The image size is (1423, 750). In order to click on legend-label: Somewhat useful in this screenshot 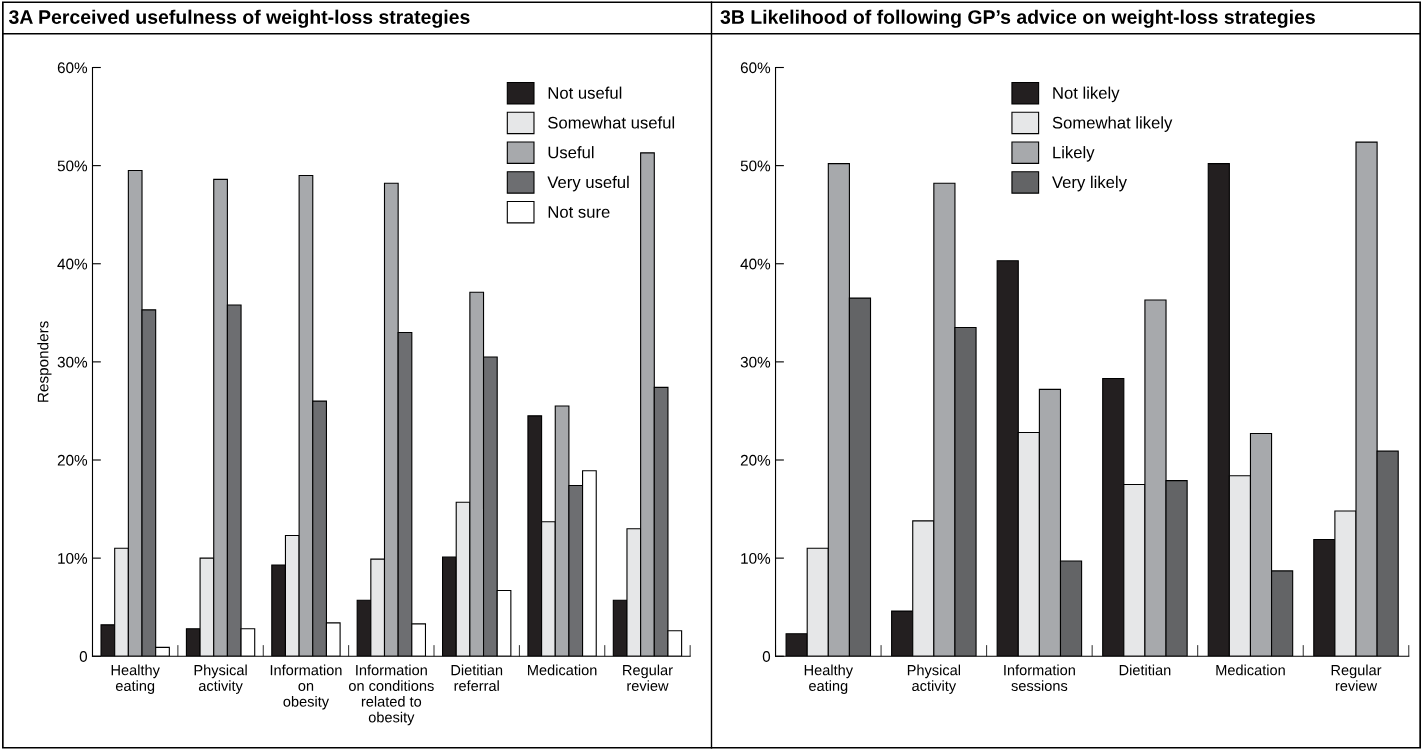, I will do `click(611, 122)`.